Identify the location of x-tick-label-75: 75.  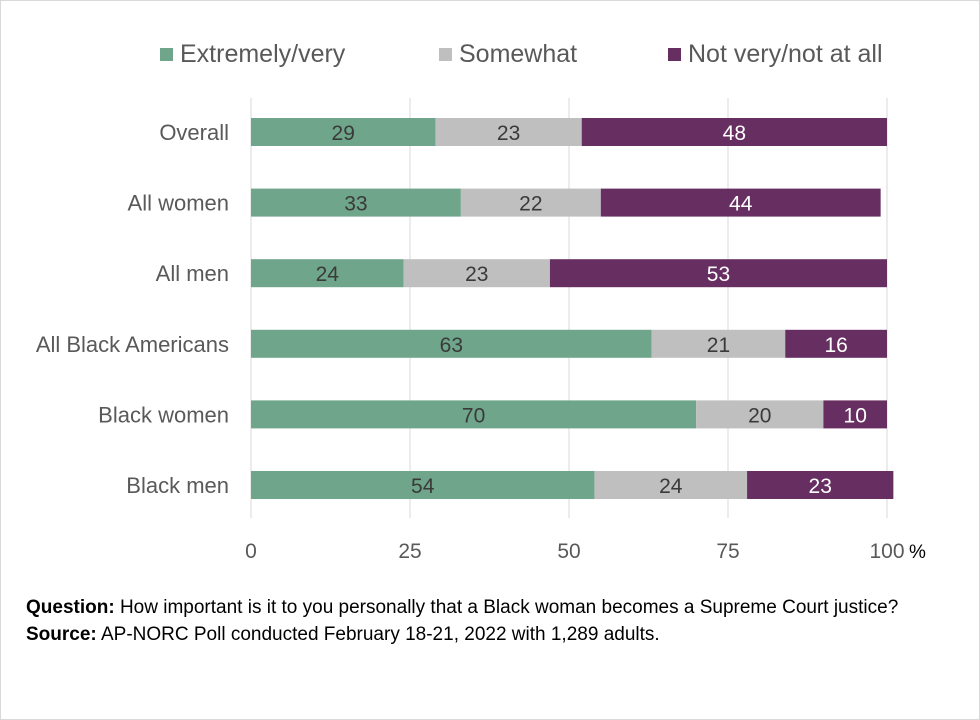
(727, 551).